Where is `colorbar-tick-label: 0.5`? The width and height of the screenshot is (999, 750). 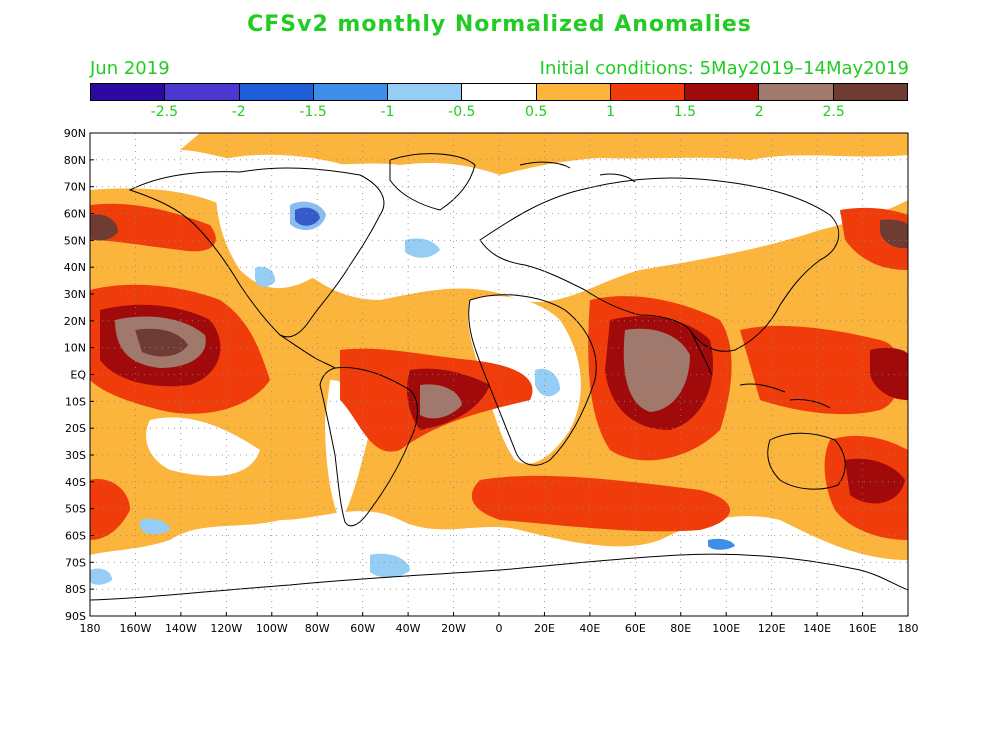
colorbar-tick-label: 0.5 is located at coordinates (536, 112).